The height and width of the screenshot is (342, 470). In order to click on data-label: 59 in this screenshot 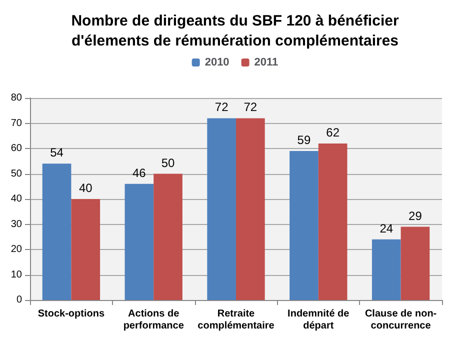, I will do `click(304, 140)`.